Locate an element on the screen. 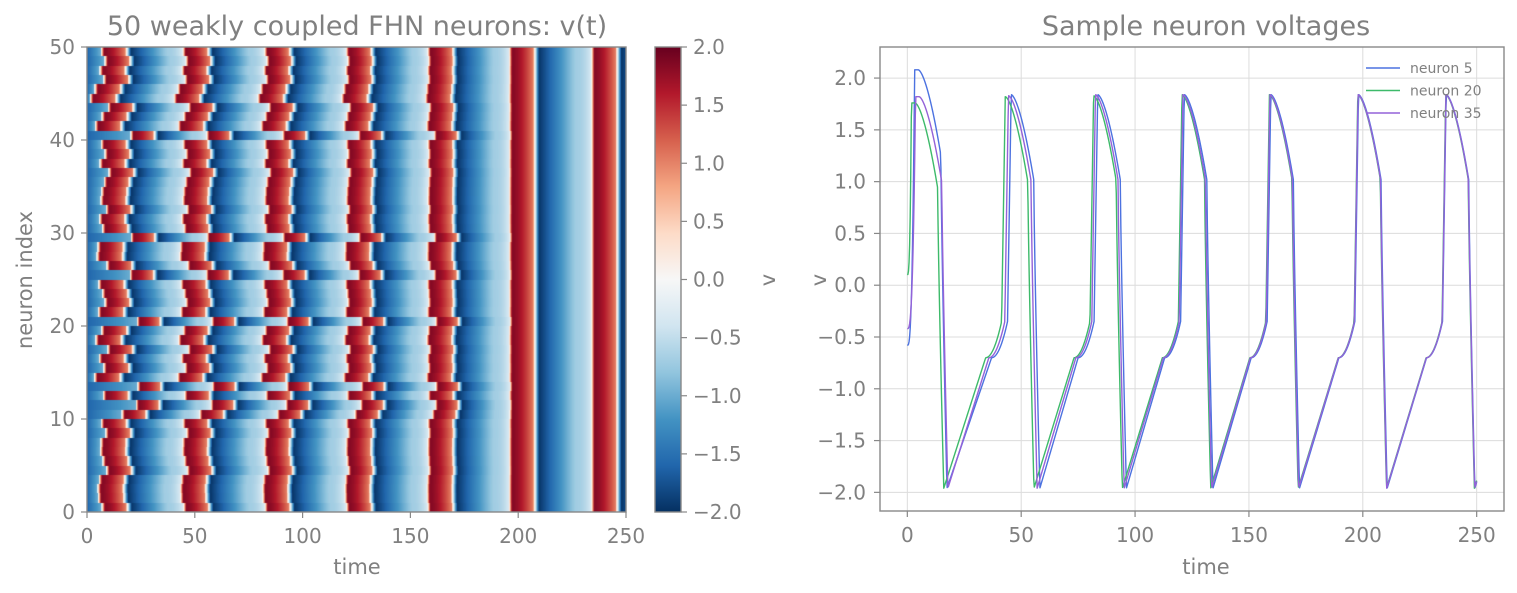 This screenshot has height=593, width=1517. colorbar-tick-label: 0.5 is located at coordinates (709, 221).